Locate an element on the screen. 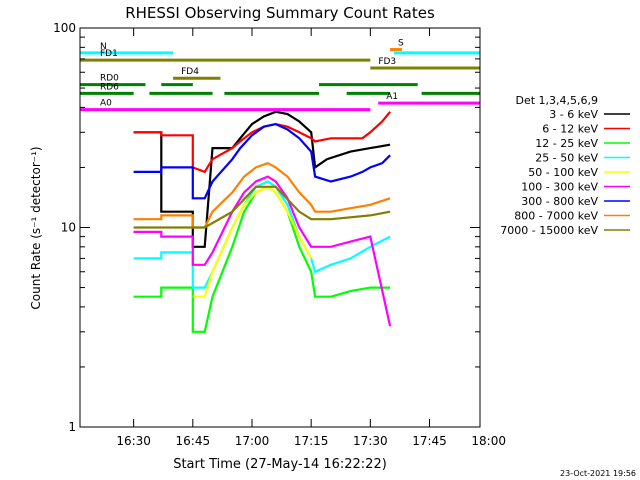  y-axis-label: Count Rate (s⁻¹ detector⁻¹) is located at coordinates (36, 227).